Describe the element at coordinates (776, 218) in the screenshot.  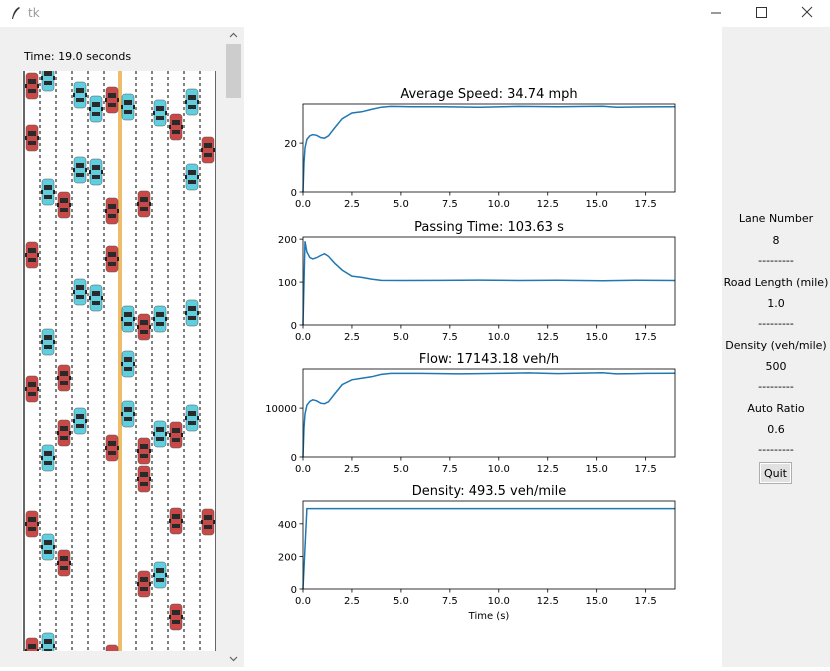
I see `lane-number-label: Lane Number` at that location.